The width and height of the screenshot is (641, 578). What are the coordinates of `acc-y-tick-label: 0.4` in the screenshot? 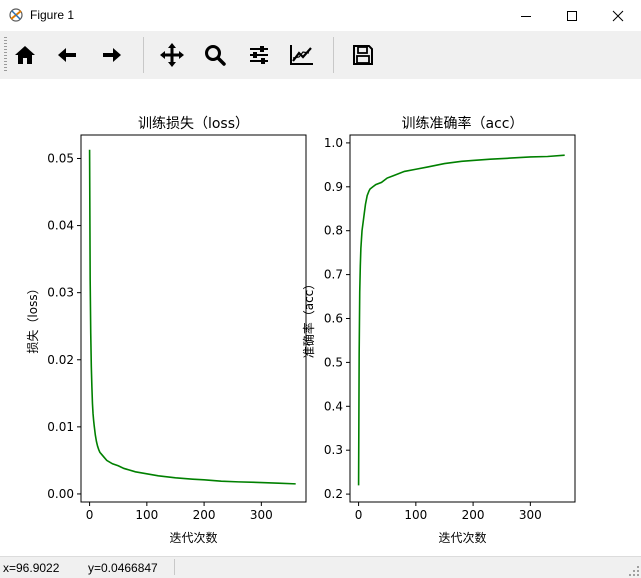 It's located at (333, 406).